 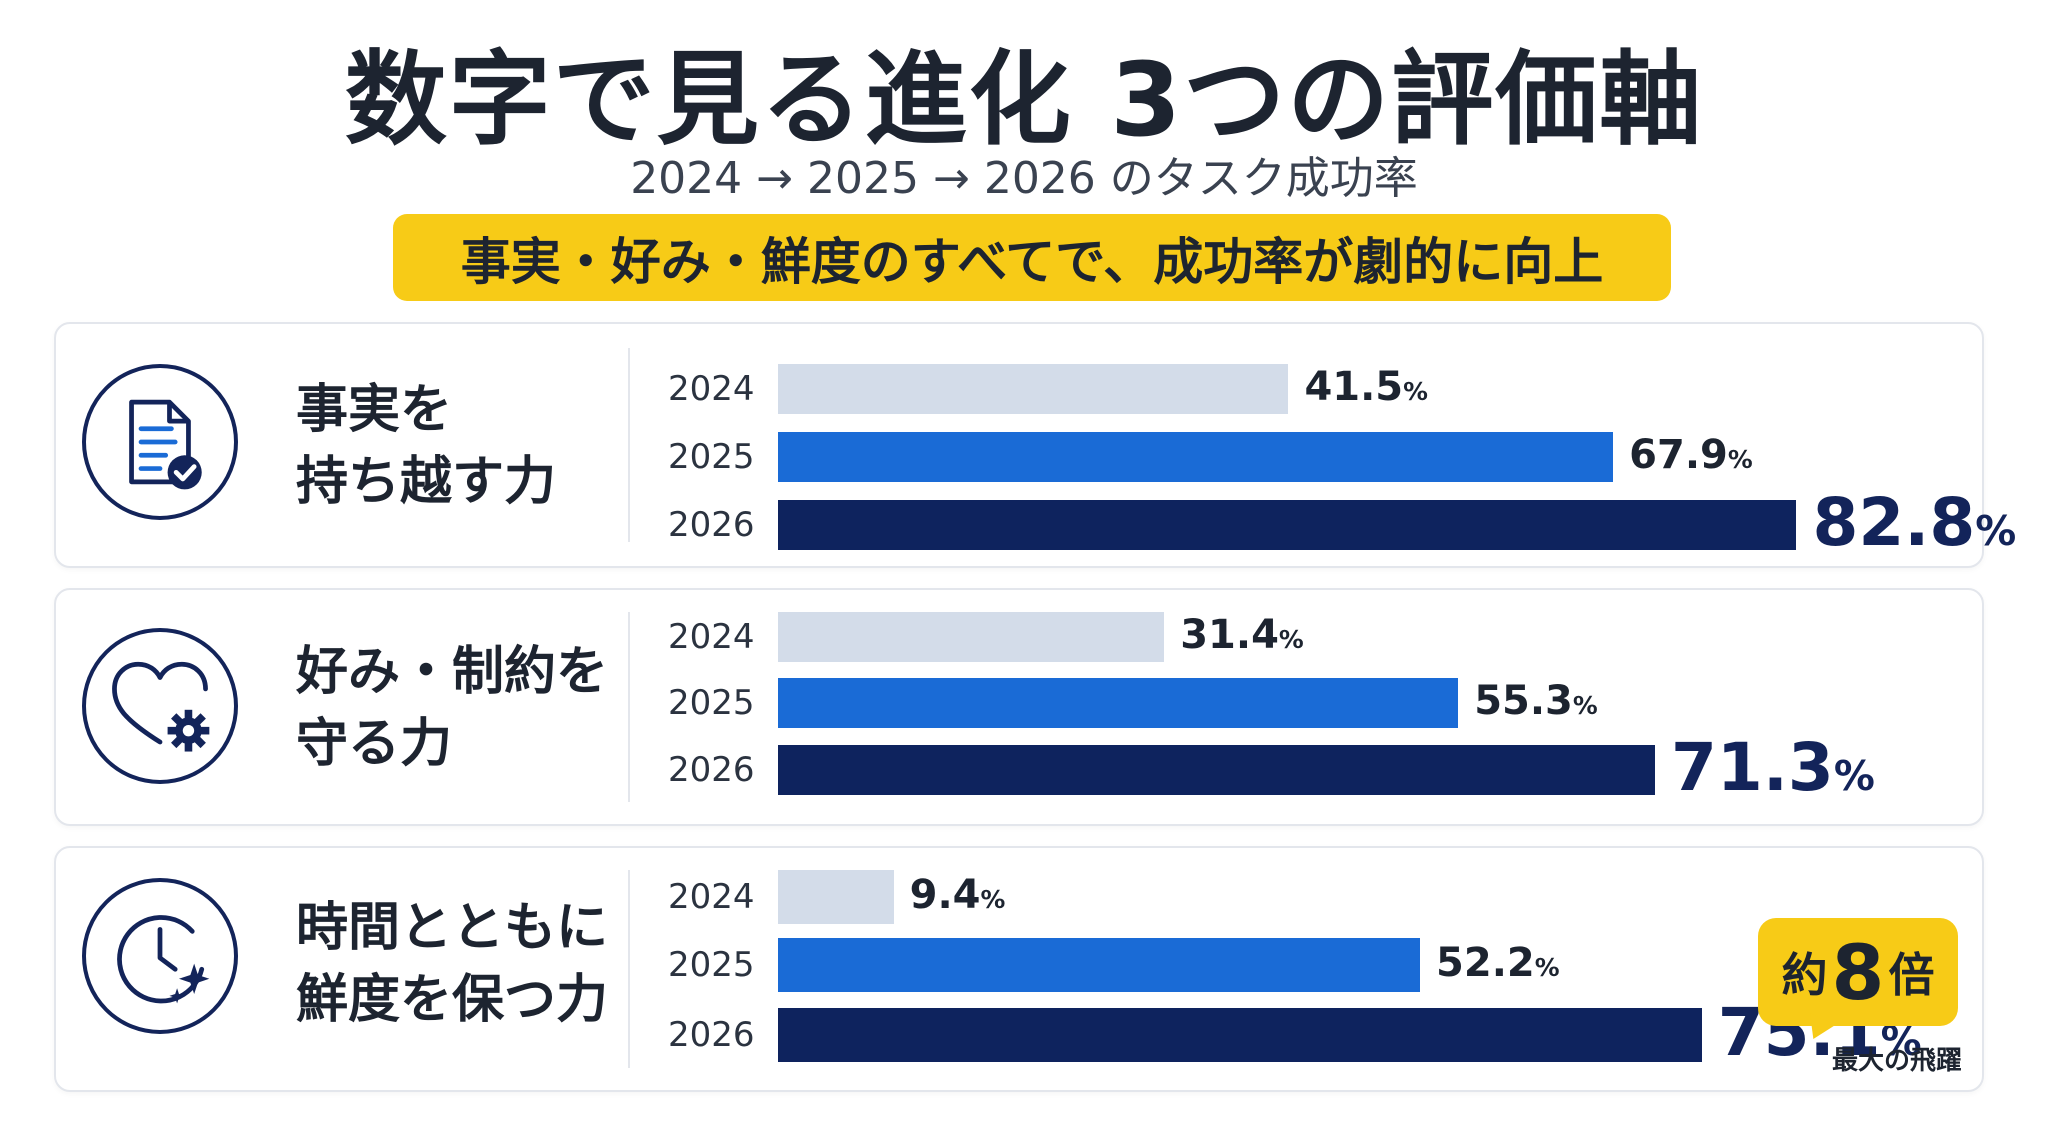 What do you see at coordinates (957, 895) in the screenshot?
I see `value-label-2024: 9.4%` at bounding box center [957, 895].